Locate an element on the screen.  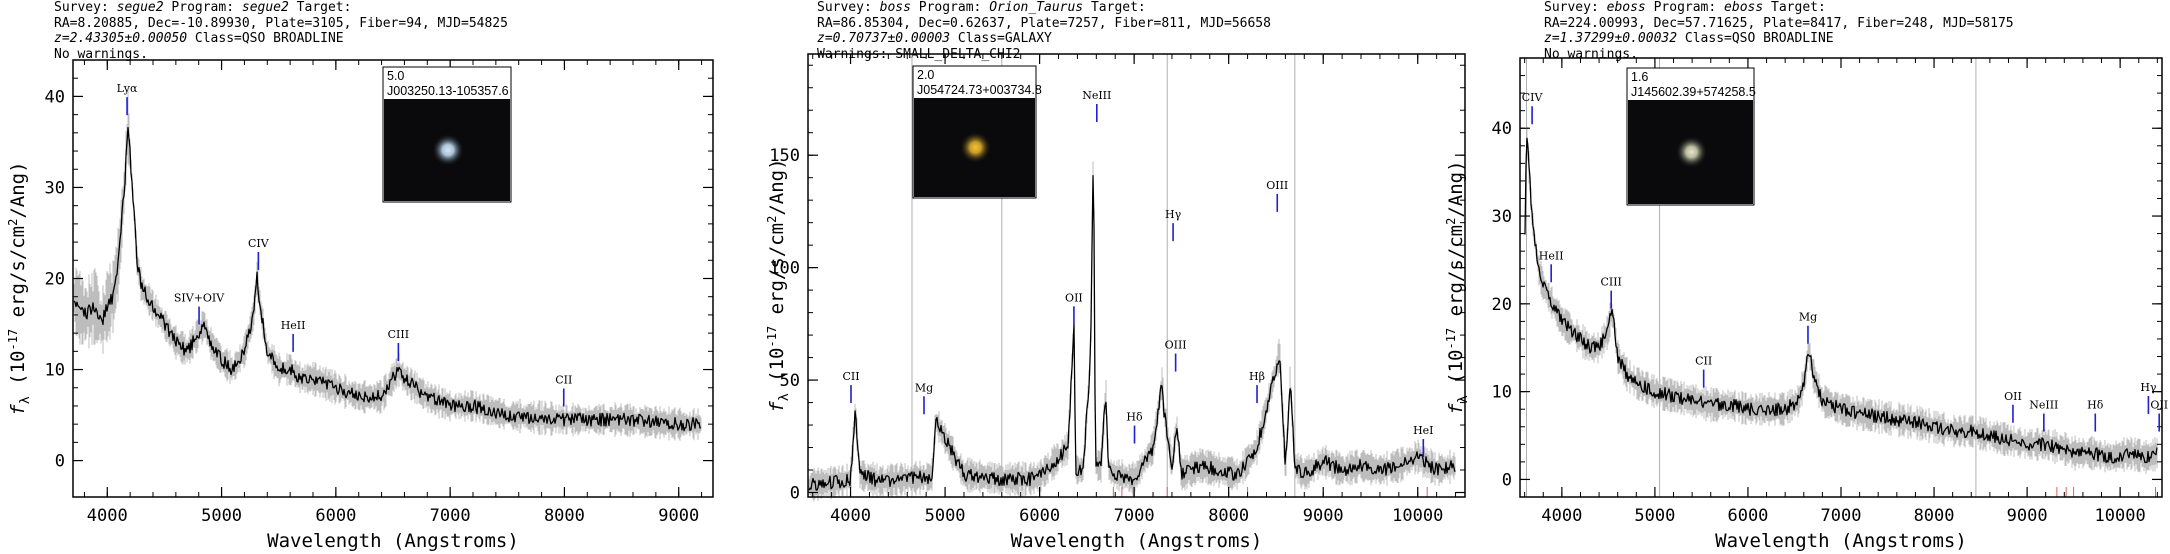
thumbnail-magnitude: 1.6 is located at coordinates (1639, 77).